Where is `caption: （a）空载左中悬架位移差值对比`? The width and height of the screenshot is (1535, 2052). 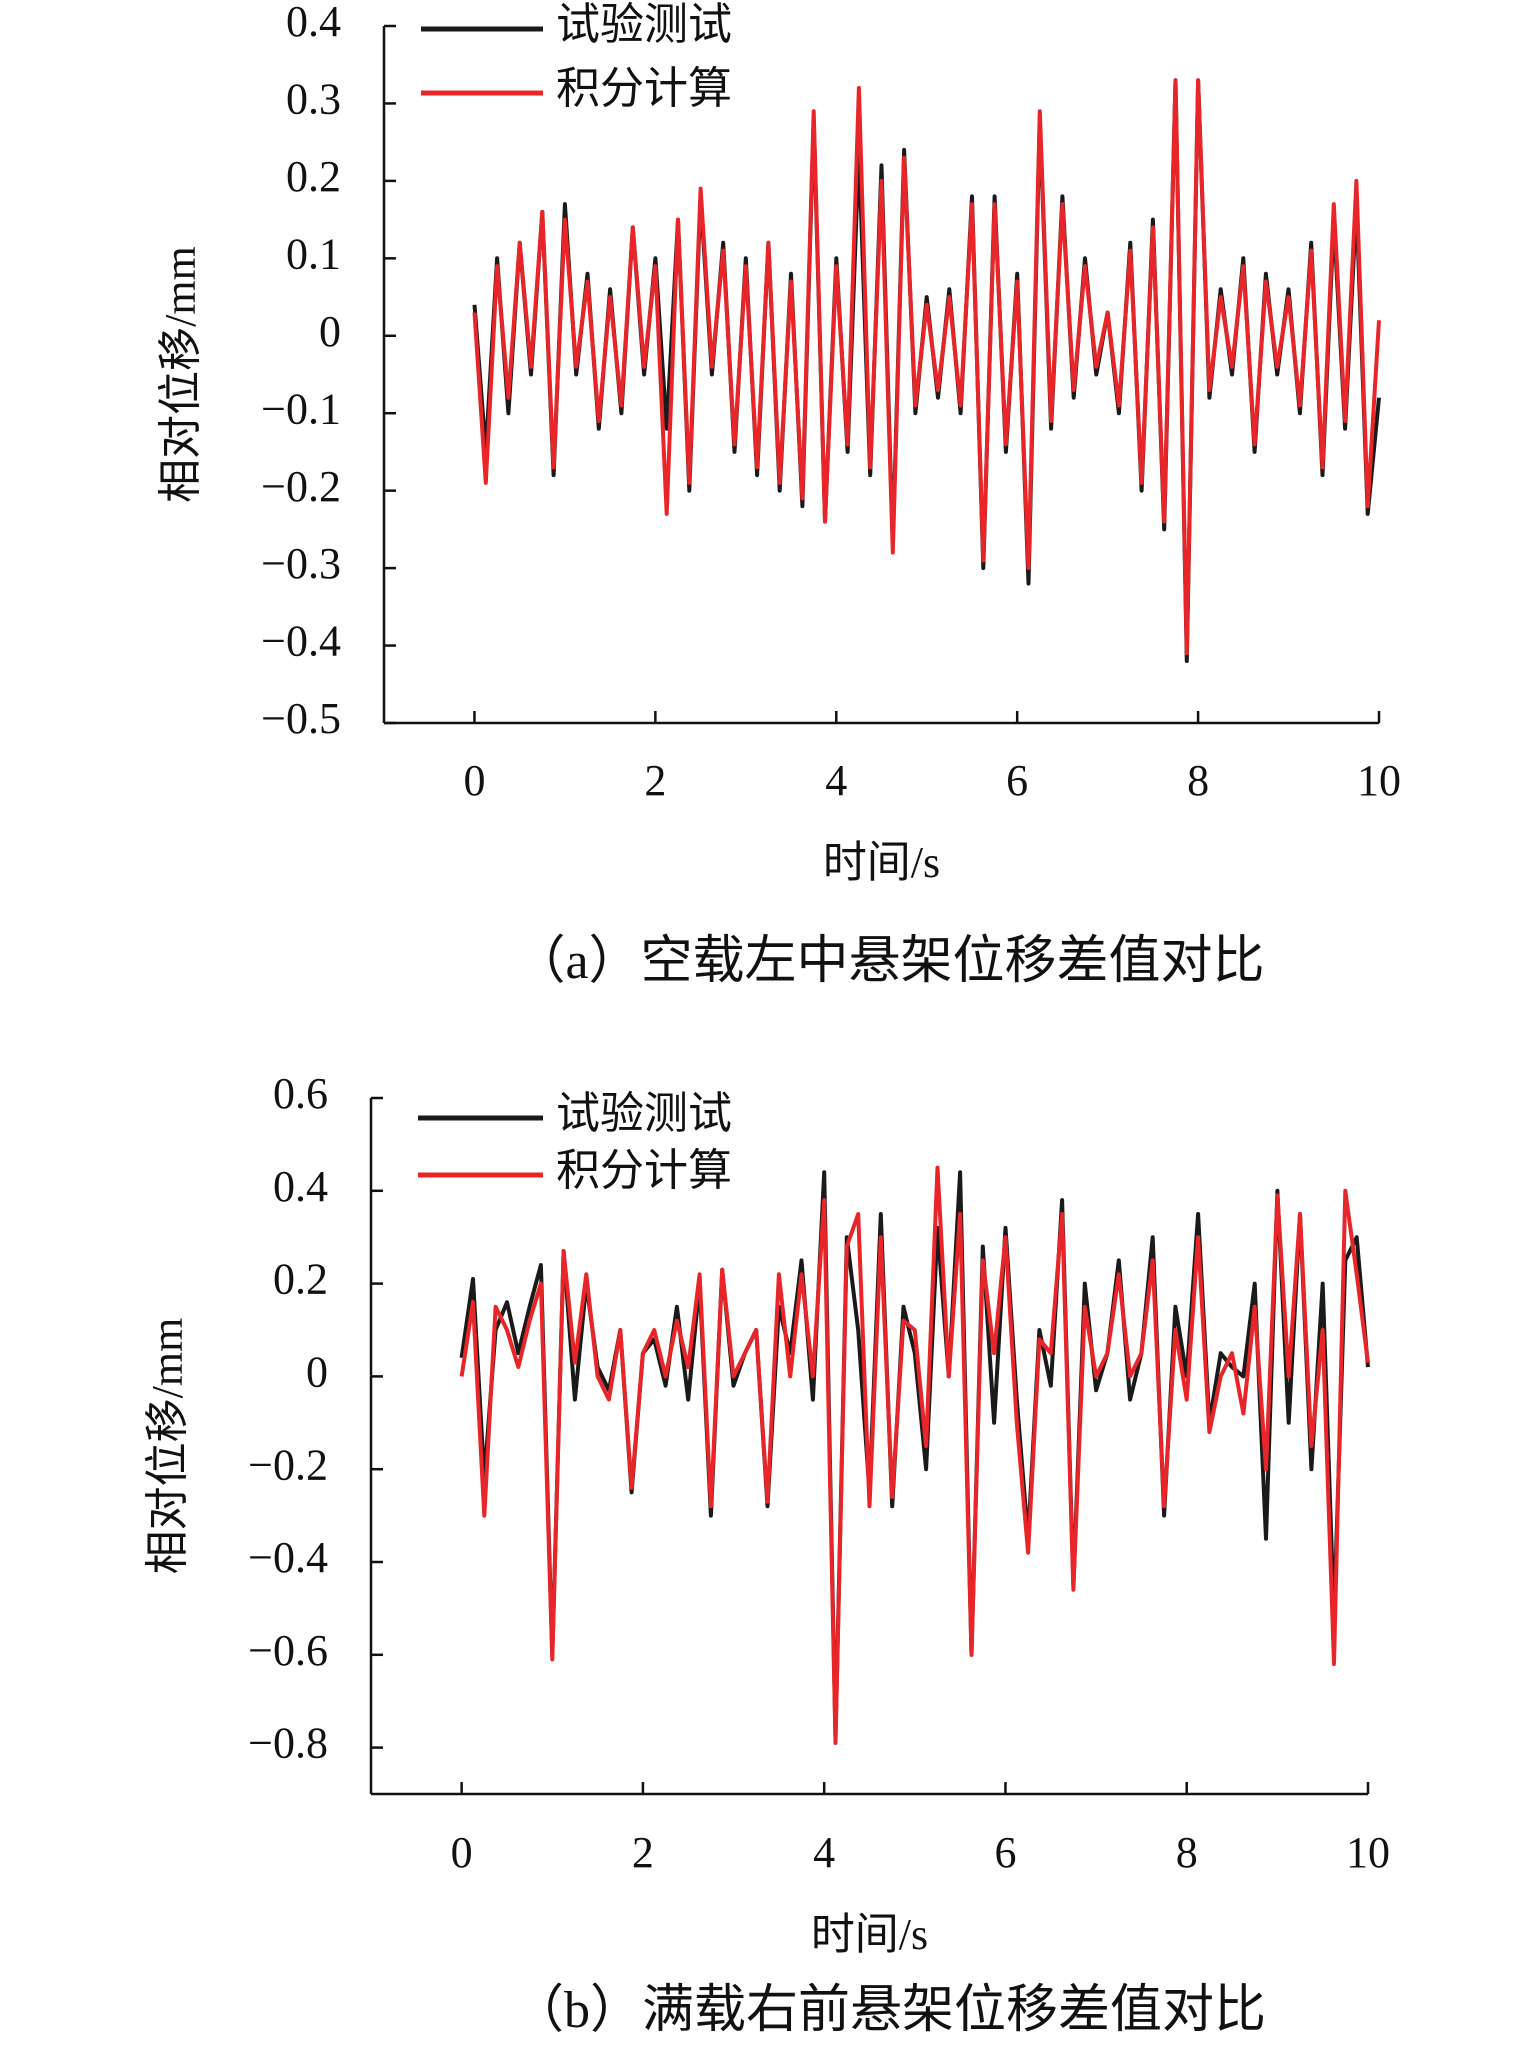
caption: （a）空载左中悬架位移差值对比 is located at coordinates (888, 961).